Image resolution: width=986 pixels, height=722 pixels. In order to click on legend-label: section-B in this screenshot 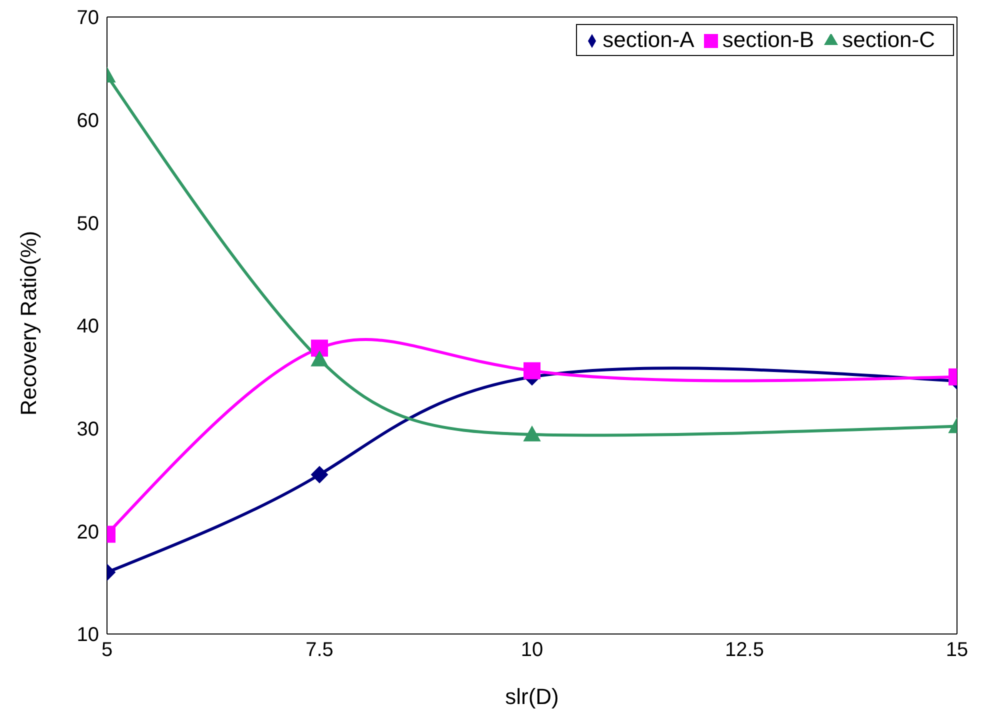, I will do `click(768, 39)`.